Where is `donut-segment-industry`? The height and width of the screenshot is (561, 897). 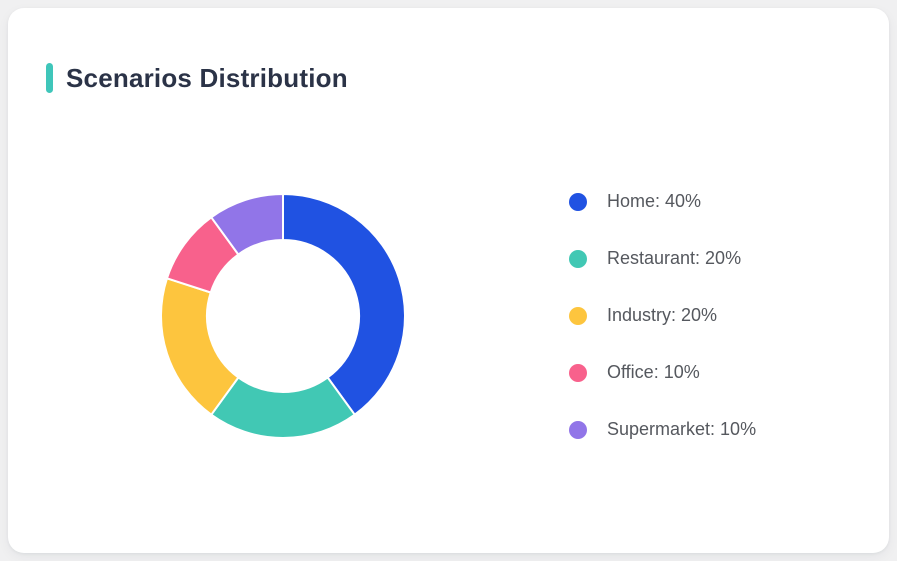
donut-segment-industry is located at coordinates (200, 346).